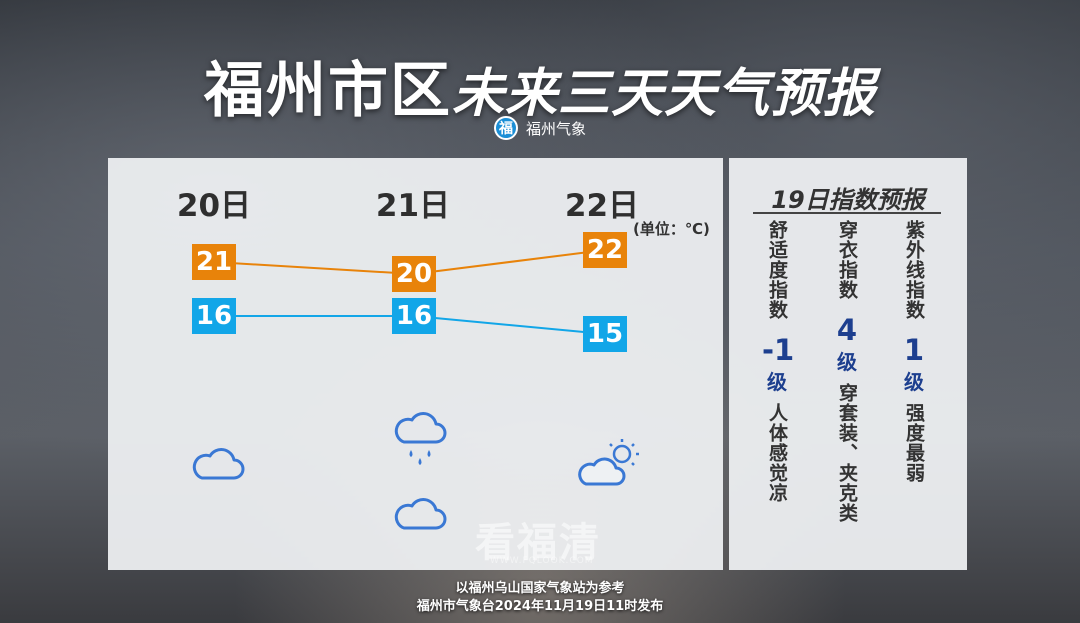 Image resolution: width=1080 pixels, height=623 pixels. What do you see at coordinates (671, 229) in the screenshot?
I see `unit-label: (单位：℃)` at bounding box center [671, 229].